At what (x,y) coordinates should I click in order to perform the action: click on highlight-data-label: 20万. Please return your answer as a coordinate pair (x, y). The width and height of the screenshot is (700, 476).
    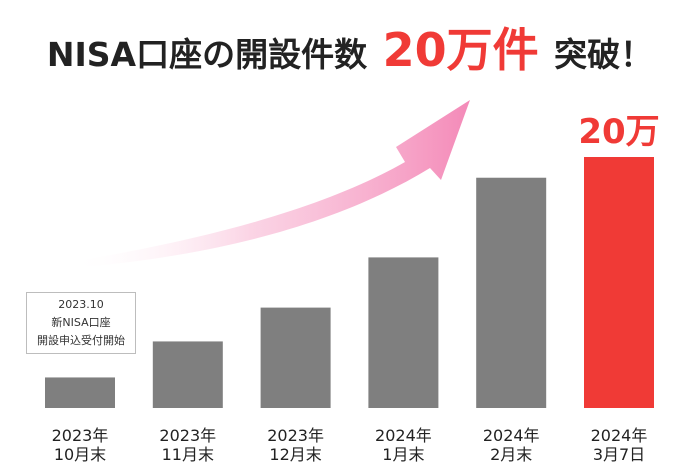
    Looking at the image, I should click on (618, 132).